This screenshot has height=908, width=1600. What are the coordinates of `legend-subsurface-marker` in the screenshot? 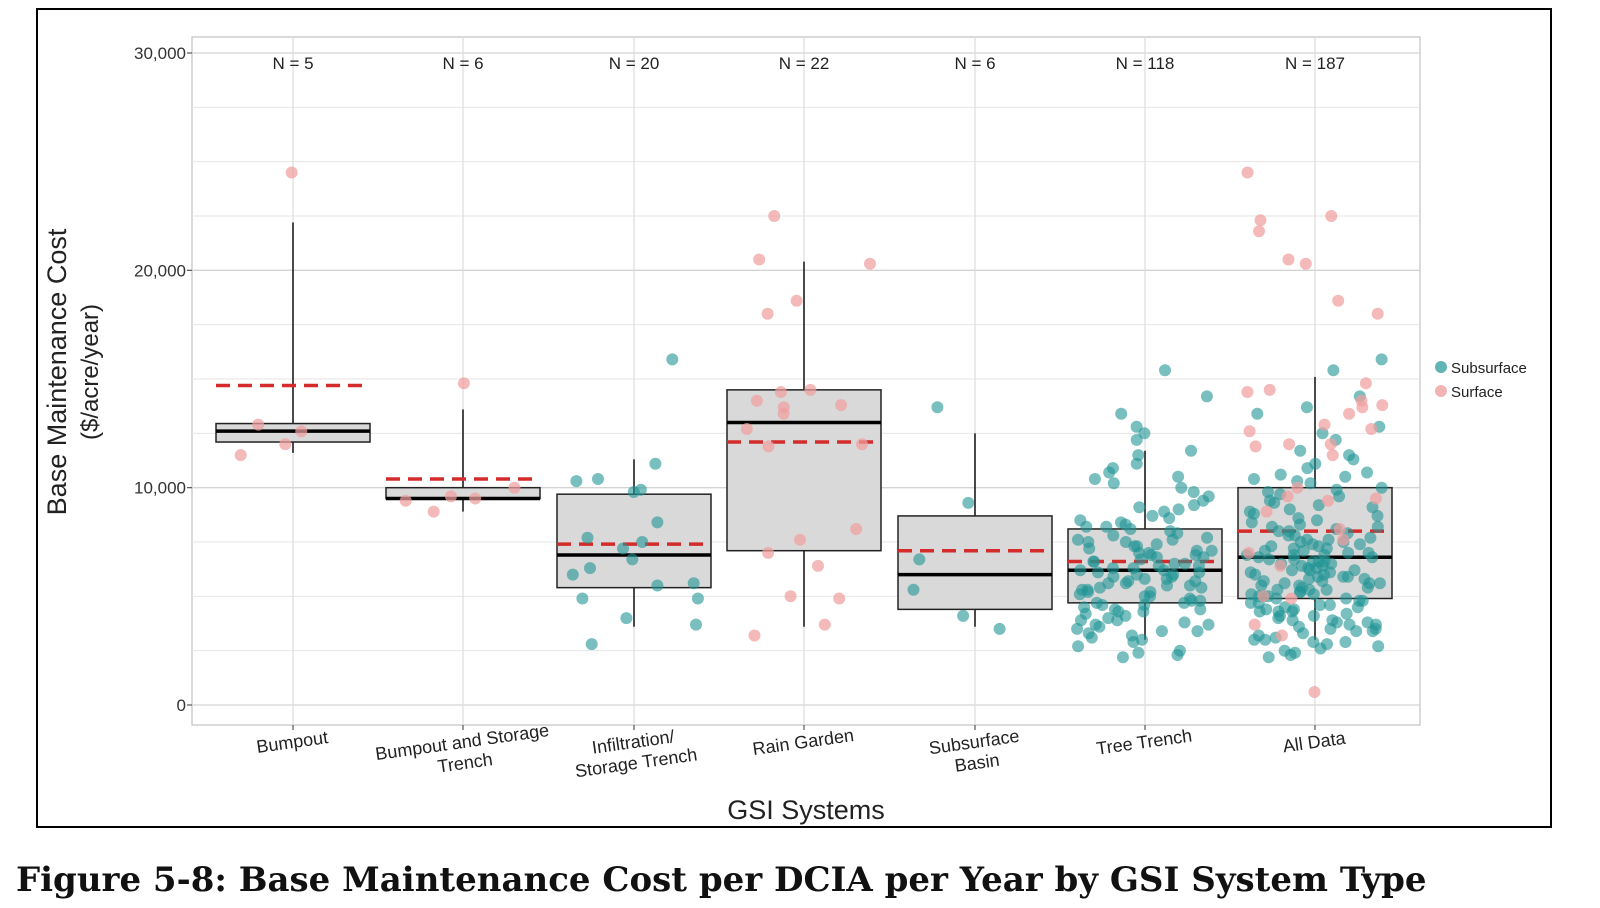 It's located at (1441, 367).